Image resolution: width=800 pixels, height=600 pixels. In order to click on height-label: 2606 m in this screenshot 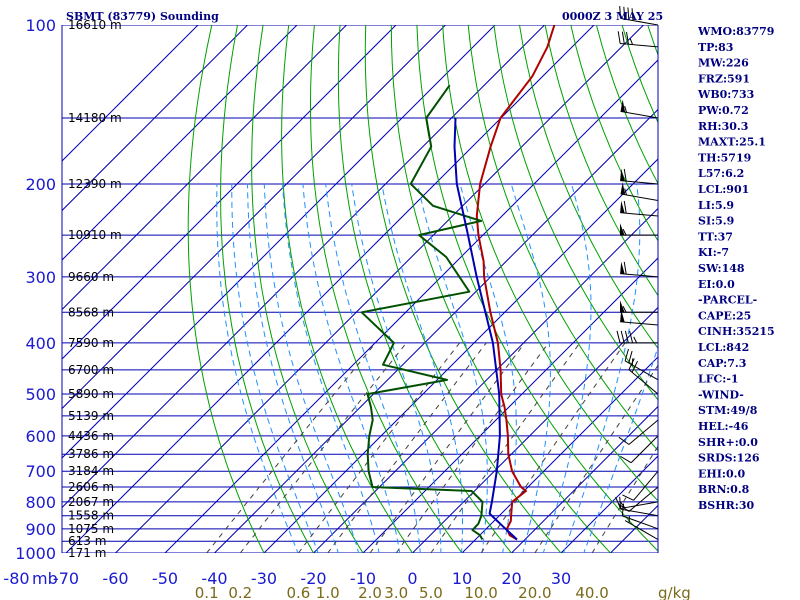, I will do `click(91, 487)`.